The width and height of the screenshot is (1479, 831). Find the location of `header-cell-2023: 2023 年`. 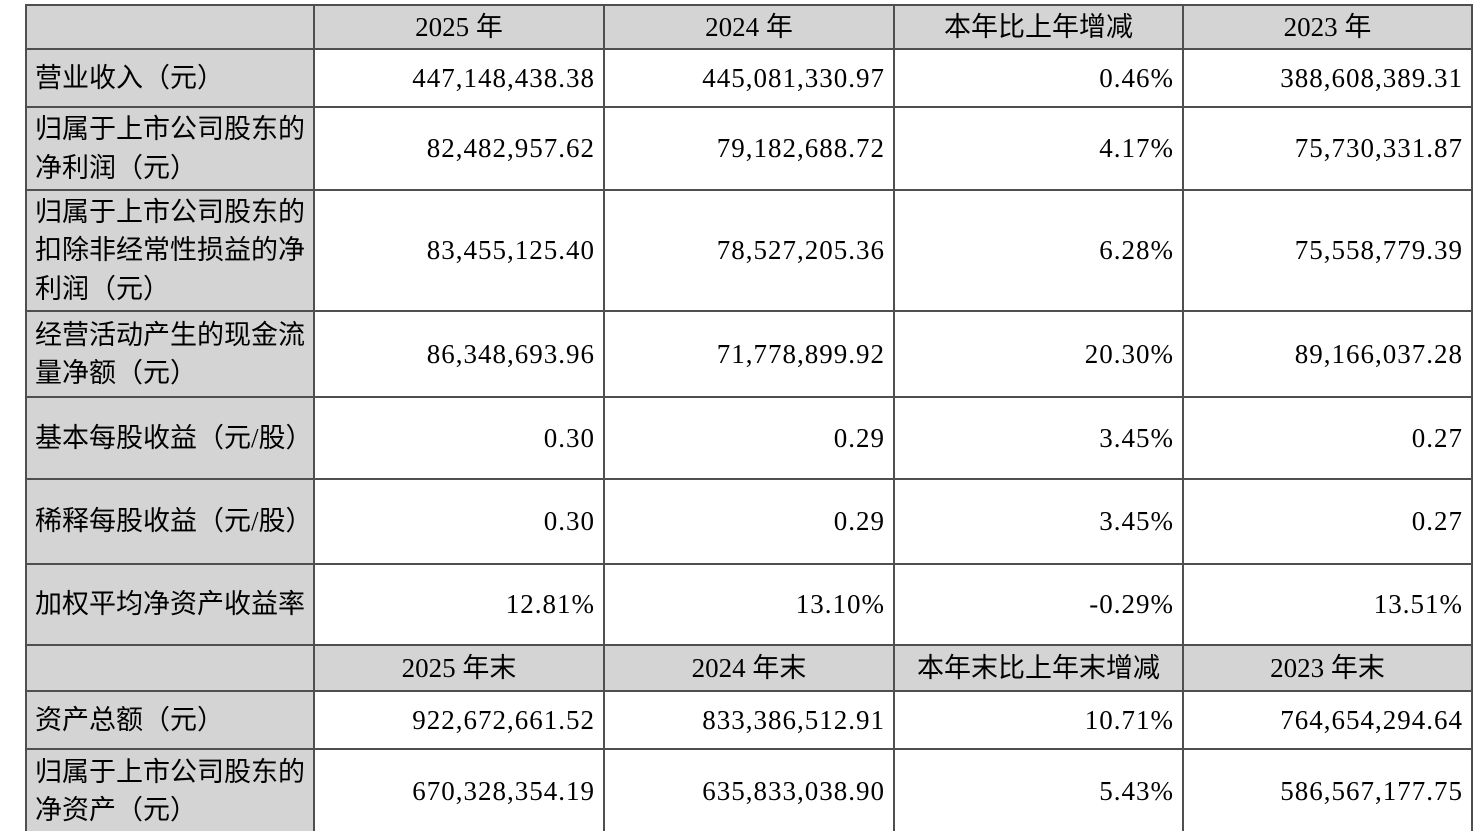

header-cell-2023: 2023 年 is located at coordinates (1327, 27).